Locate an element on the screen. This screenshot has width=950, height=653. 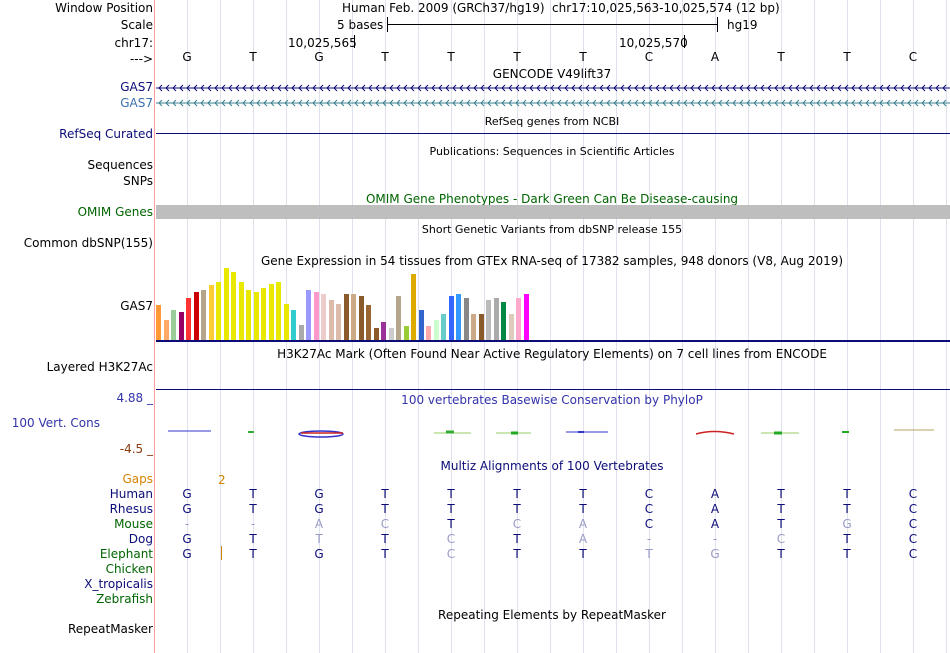
phylop-graph is located at coordinates (553, 432).